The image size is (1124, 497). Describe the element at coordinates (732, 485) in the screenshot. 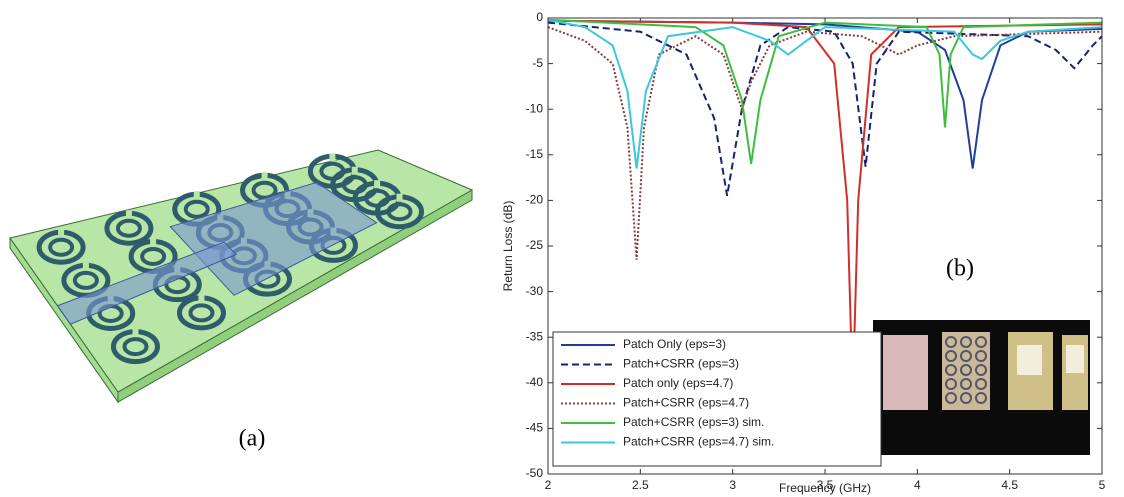

I see `x-tick-label: 3` at that location.